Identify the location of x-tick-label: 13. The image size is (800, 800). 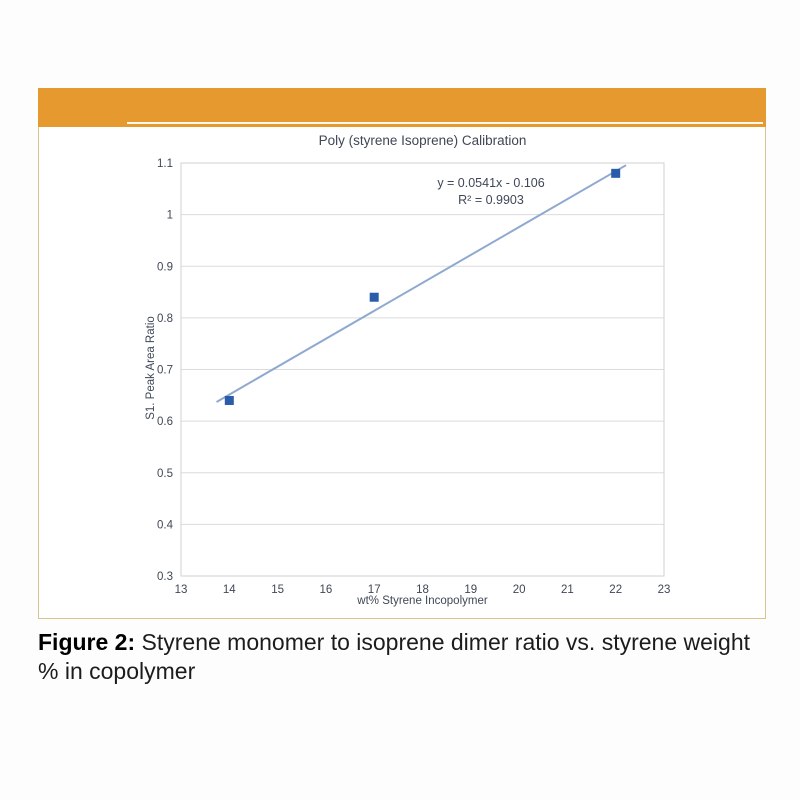
(181, 590).